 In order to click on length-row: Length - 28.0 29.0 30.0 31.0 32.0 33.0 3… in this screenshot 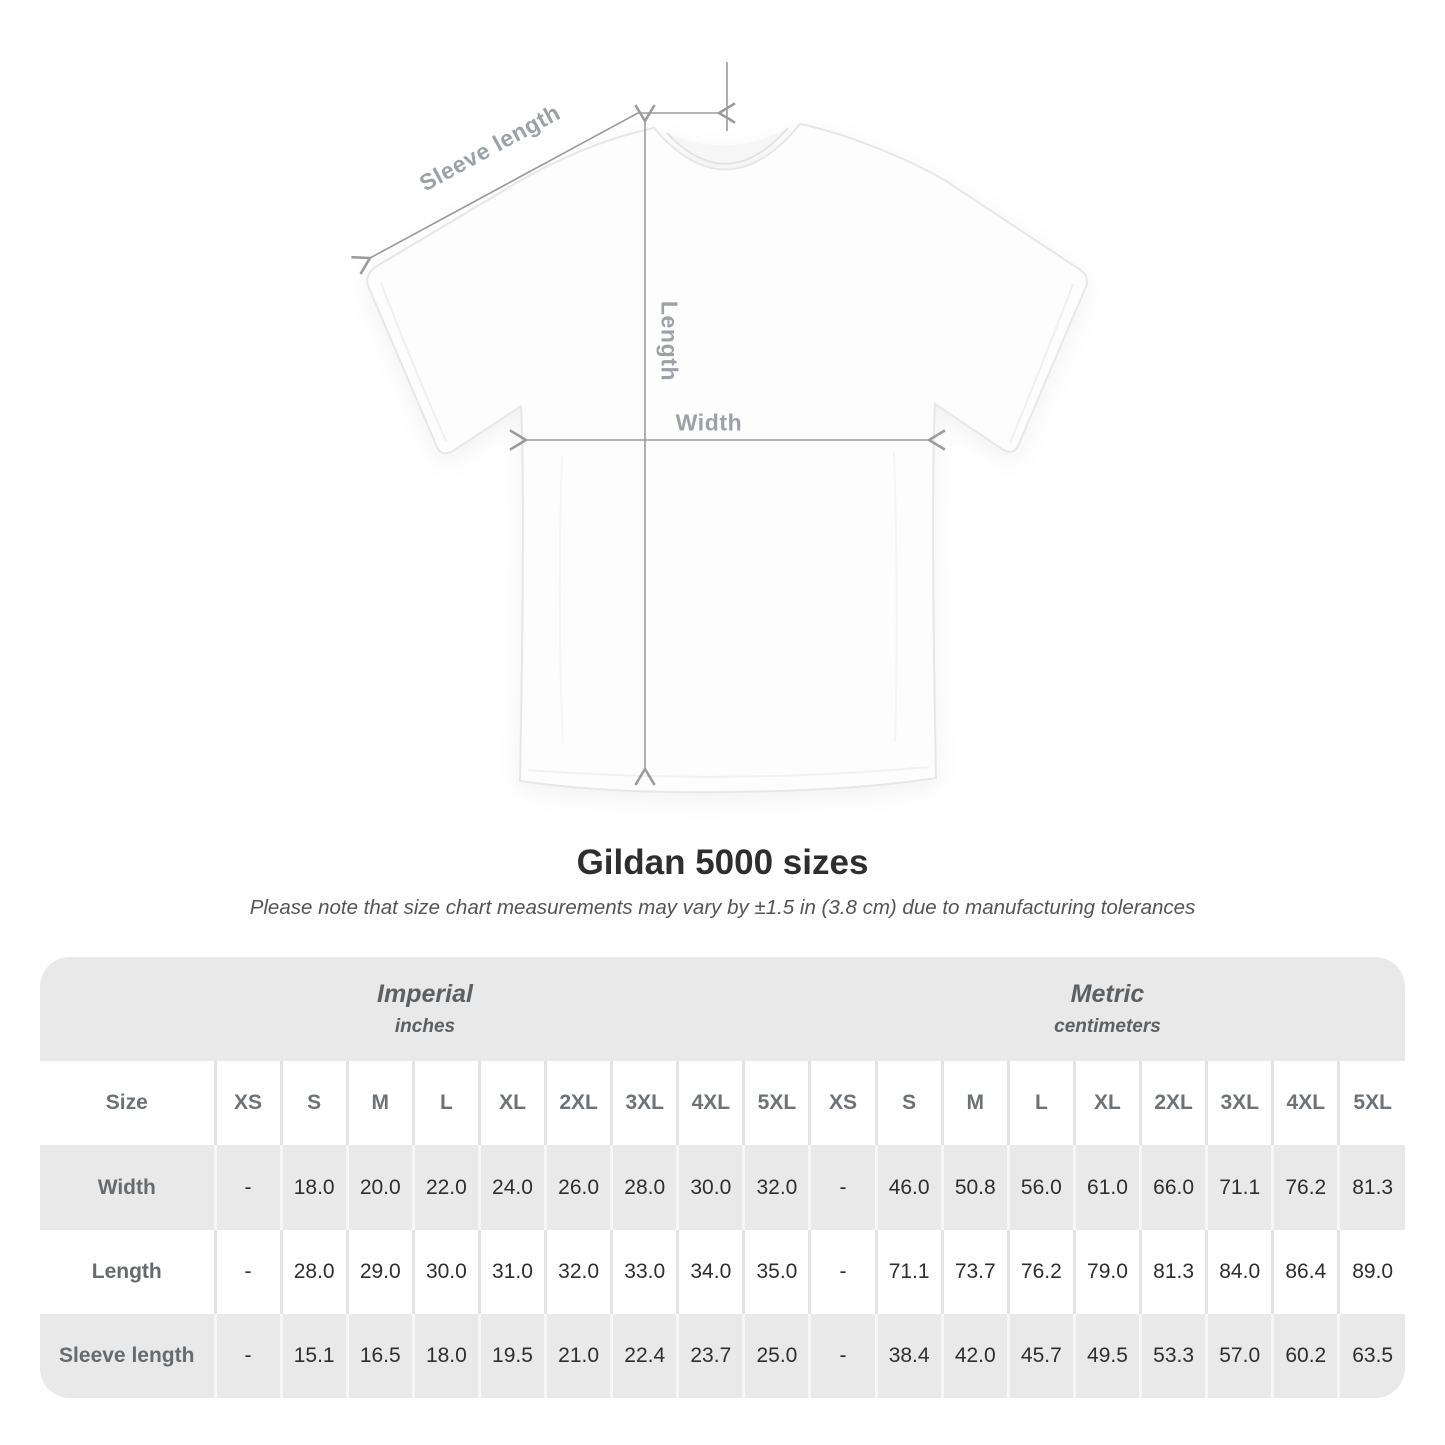, I will do `click(722, 1271)`.